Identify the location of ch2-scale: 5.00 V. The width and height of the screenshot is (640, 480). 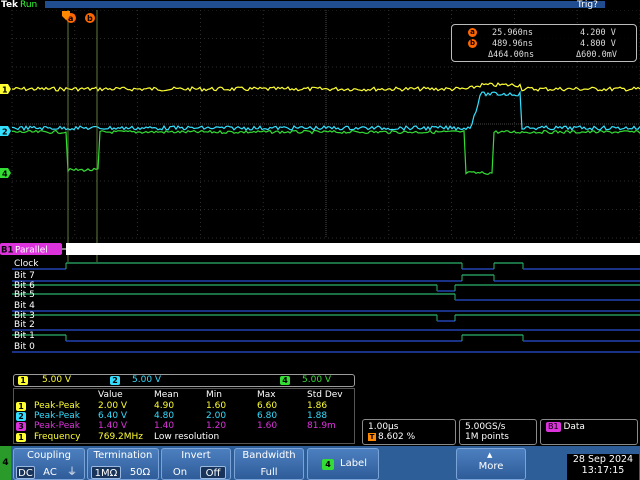
(147, 380).